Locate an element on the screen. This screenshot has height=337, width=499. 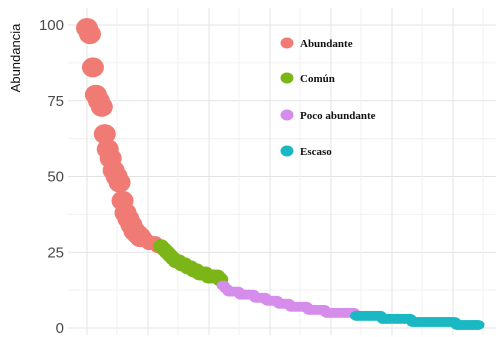
legend-key-poco-abundante is located at coordinates (287, 115).